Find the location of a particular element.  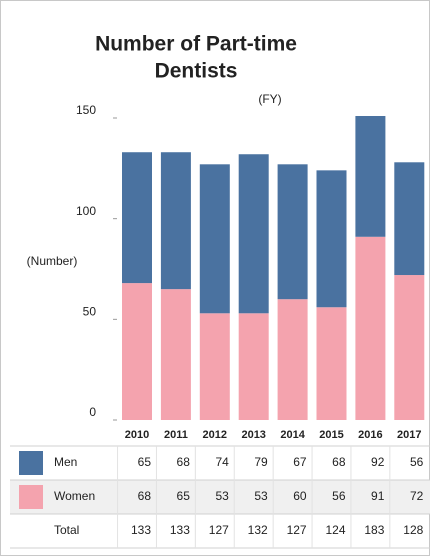

x-tick-label: 2015 is located at coordinates (331, 435).